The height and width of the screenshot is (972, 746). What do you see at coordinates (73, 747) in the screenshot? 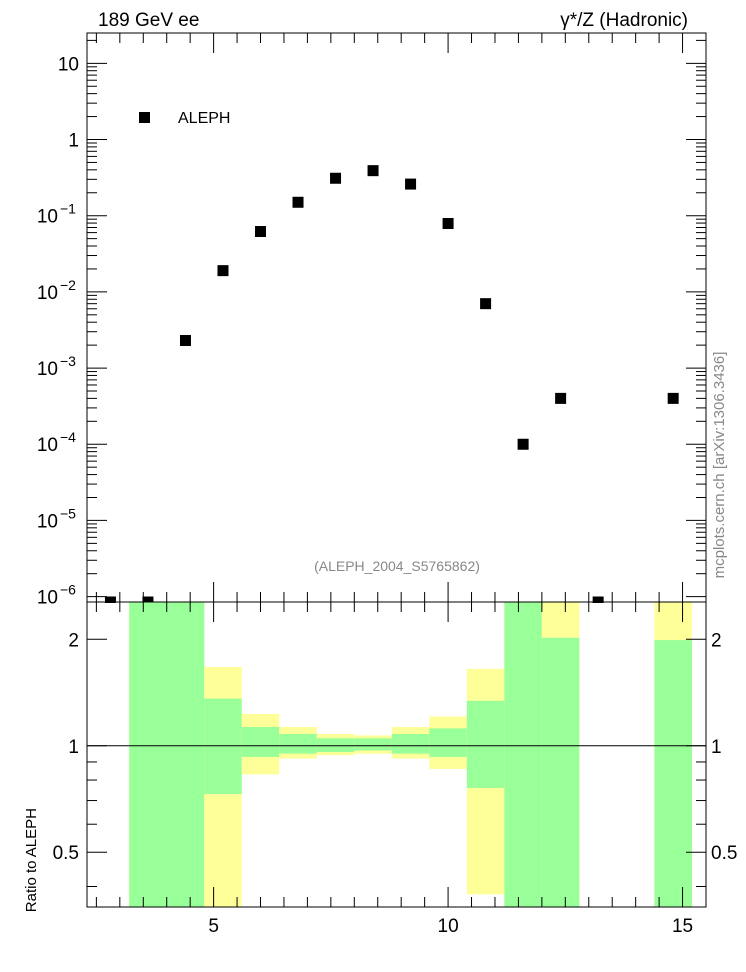
I see `ratio-y-tick-label-left: 1` at bounding box center [73, 747].